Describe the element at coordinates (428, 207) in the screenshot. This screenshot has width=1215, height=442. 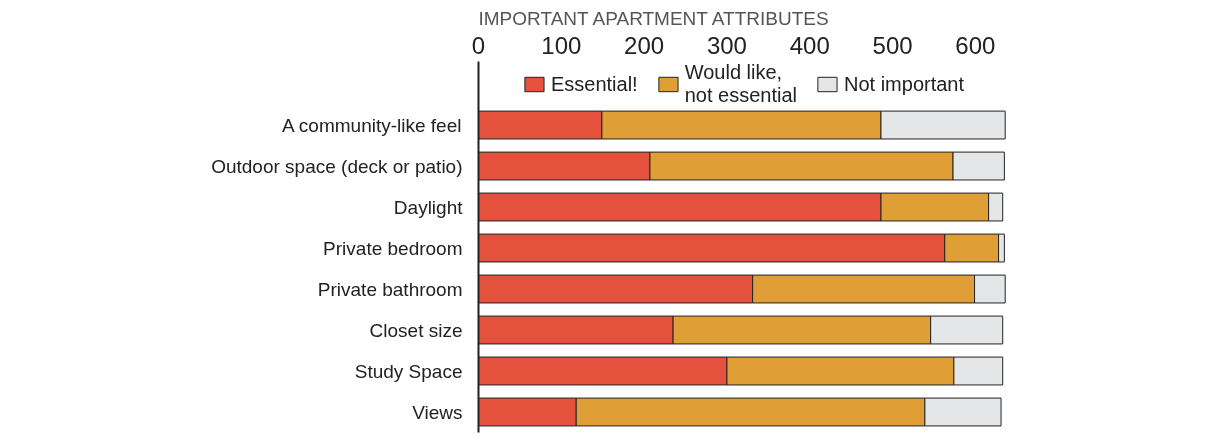
I see `y-tick-label: Daylight` at that location.